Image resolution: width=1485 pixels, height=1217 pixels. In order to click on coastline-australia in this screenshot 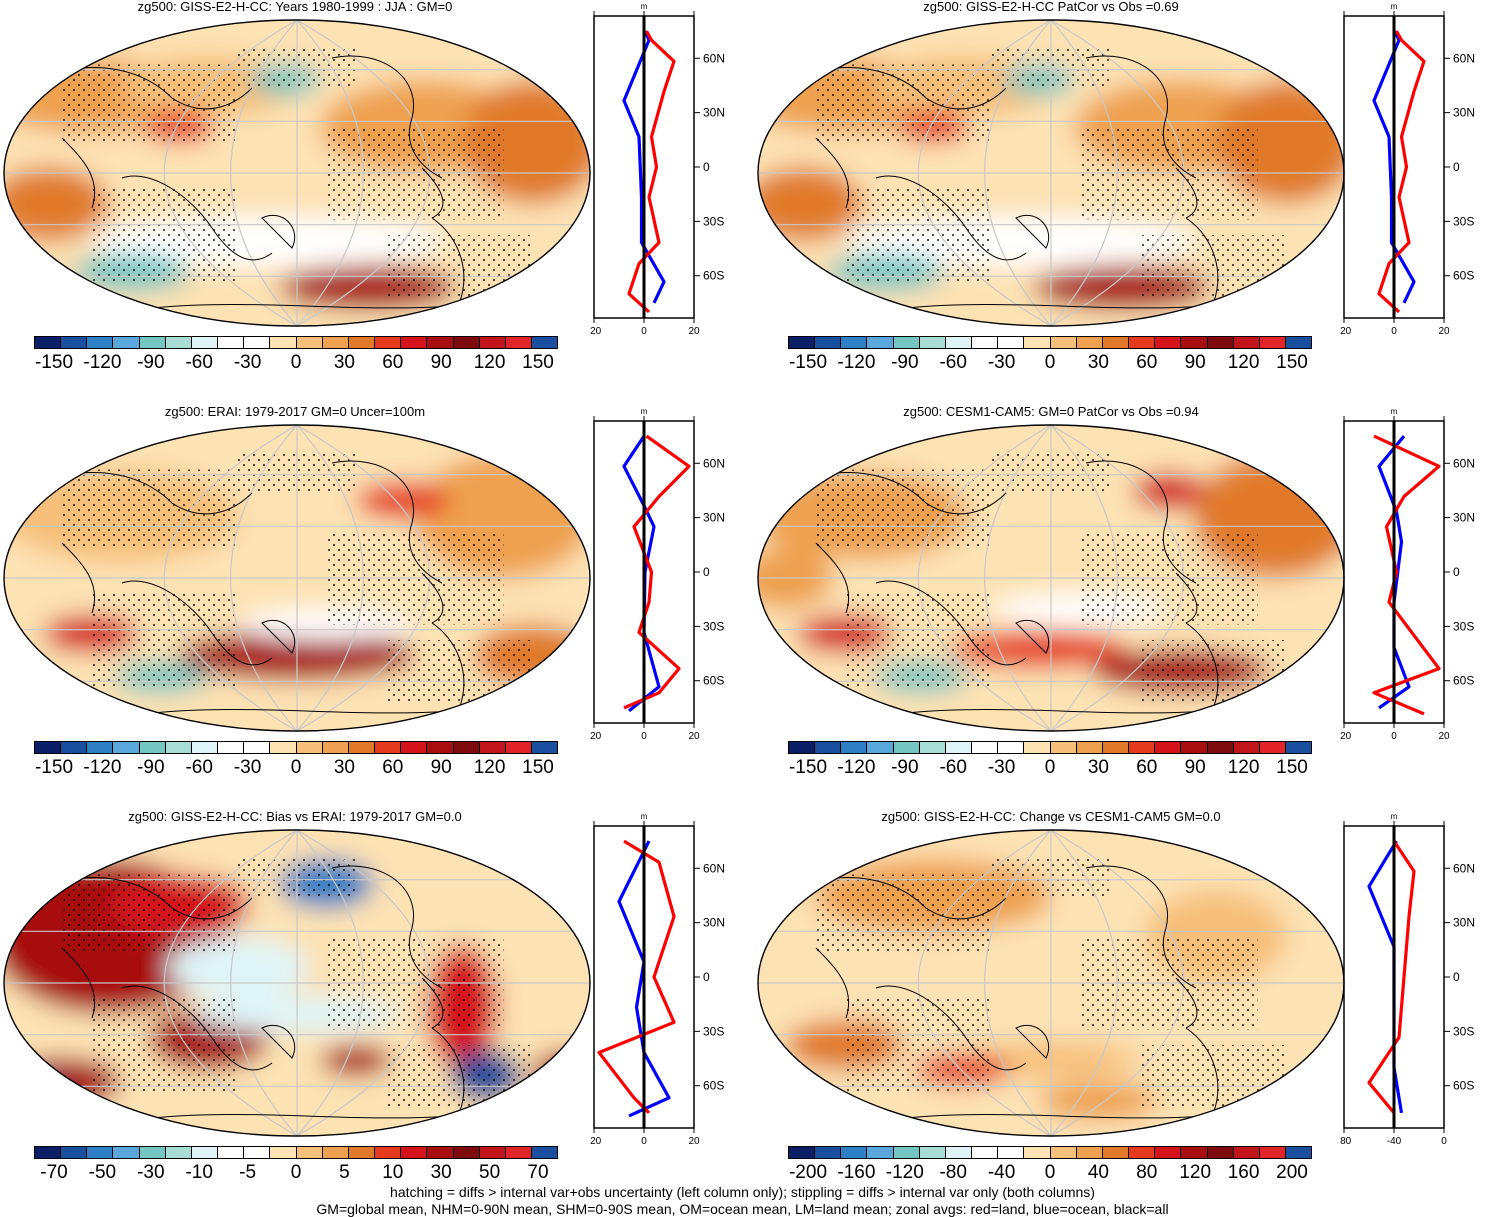, I will do `click(208, 218)`.